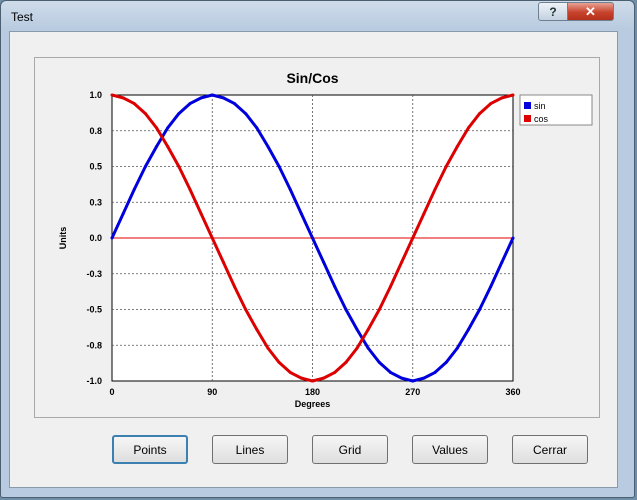 Image resolution: width=637 pixels, height=500 pixels. What do you see at coordinates (450, 449) in the screenshot?
I see `values-button: Values` at bounding box center [450, 449].